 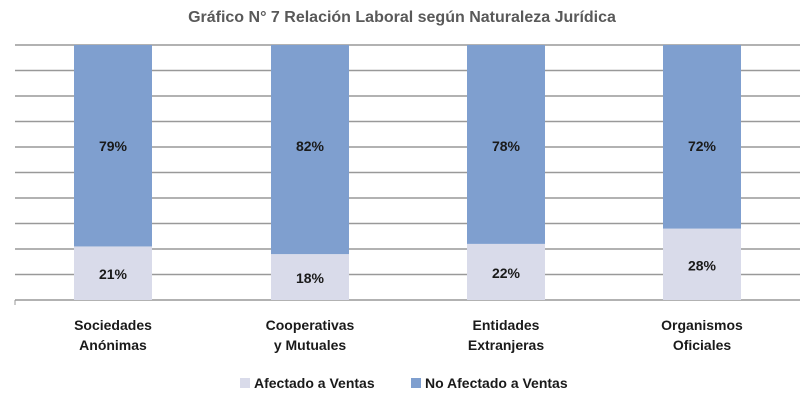 I want to click on data-label: 28%, so click(x=702, y=265).